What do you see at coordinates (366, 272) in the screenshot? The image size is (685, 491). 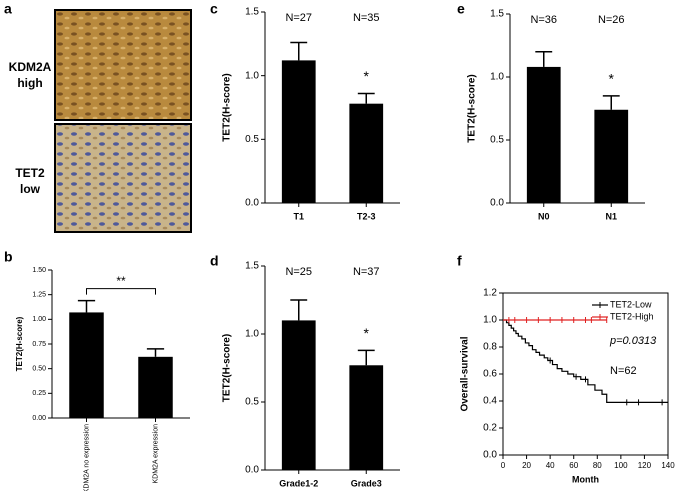 I see `n-label: N=37` at bounding box center [366, 272].